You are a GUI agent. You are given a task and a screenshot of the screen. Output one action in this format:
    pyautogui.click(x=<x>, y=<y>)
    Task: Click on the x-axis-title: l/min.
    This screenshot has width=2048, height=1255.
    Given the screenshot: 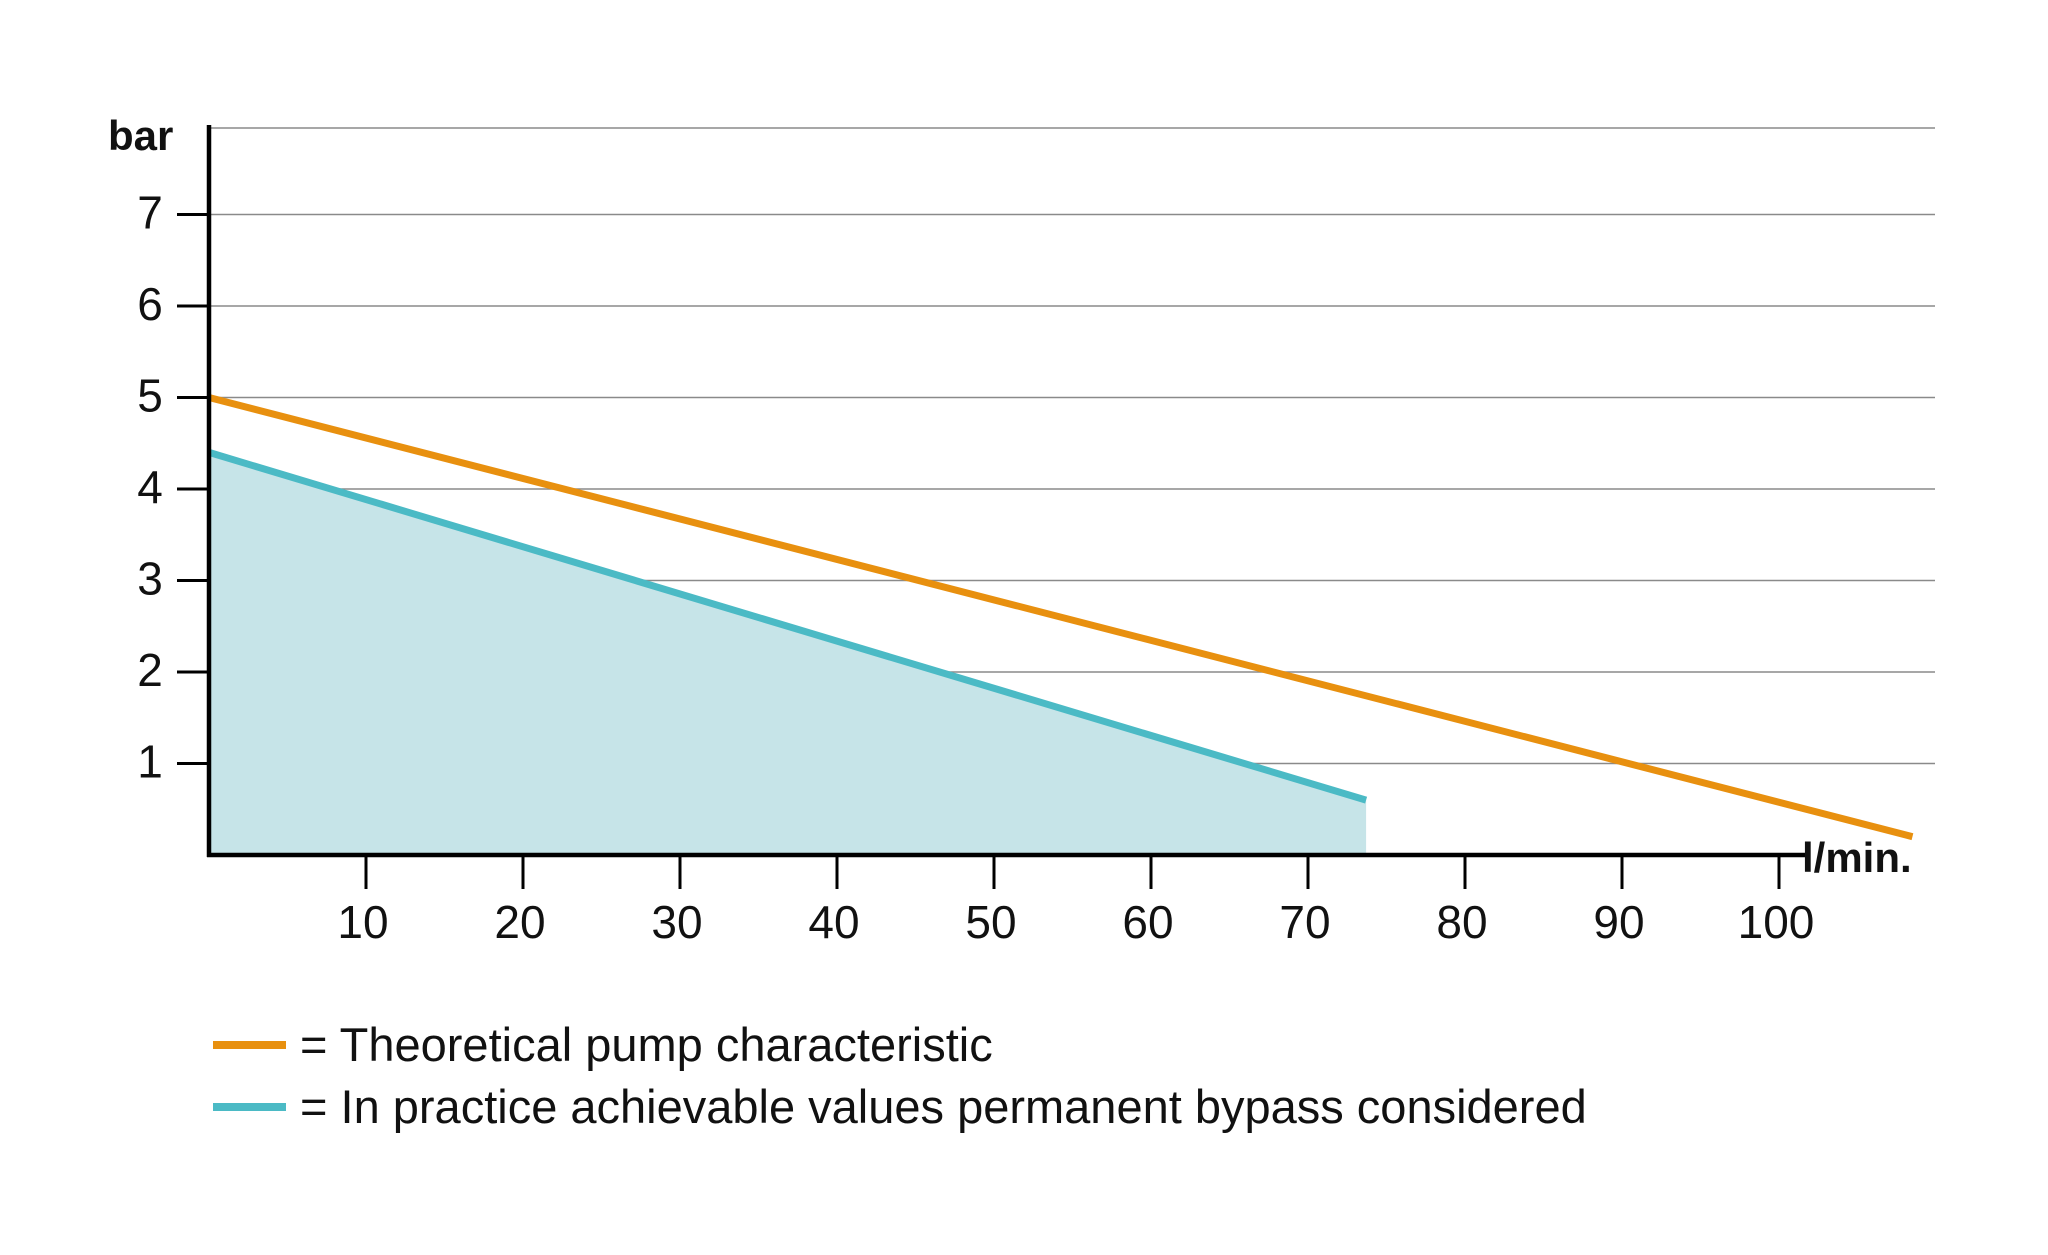 What is the action you would take?
    pyautogui.click(x=1857, y=857)
    